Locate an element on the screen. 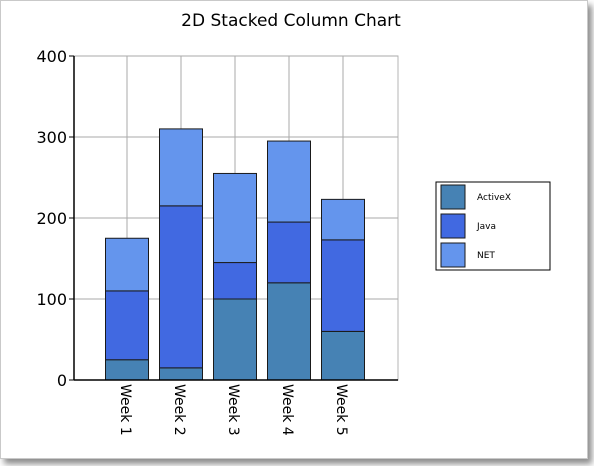  legend: ActiveX Java NET is located at coordinates (493, 226).